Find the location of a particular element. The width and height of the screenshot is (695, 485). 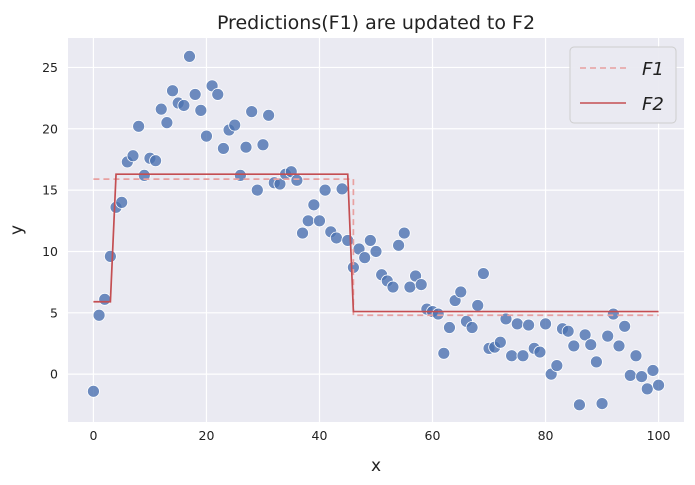

x-tick-label: 80 is located at coordinates (546, 435).